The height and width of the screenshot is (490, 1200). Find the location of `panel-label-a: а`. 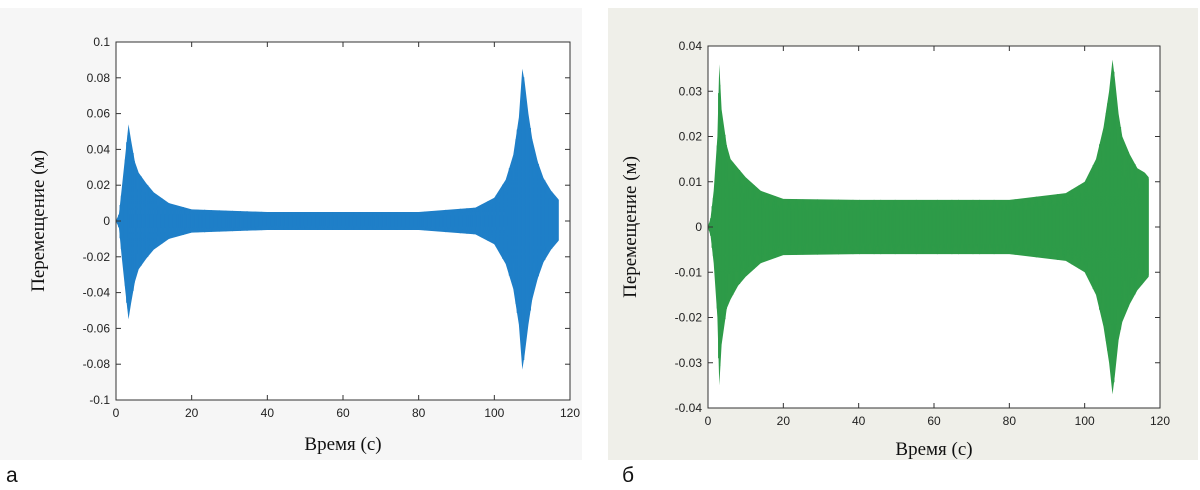

panel-label-a: а is located at coordinates (12, 475).